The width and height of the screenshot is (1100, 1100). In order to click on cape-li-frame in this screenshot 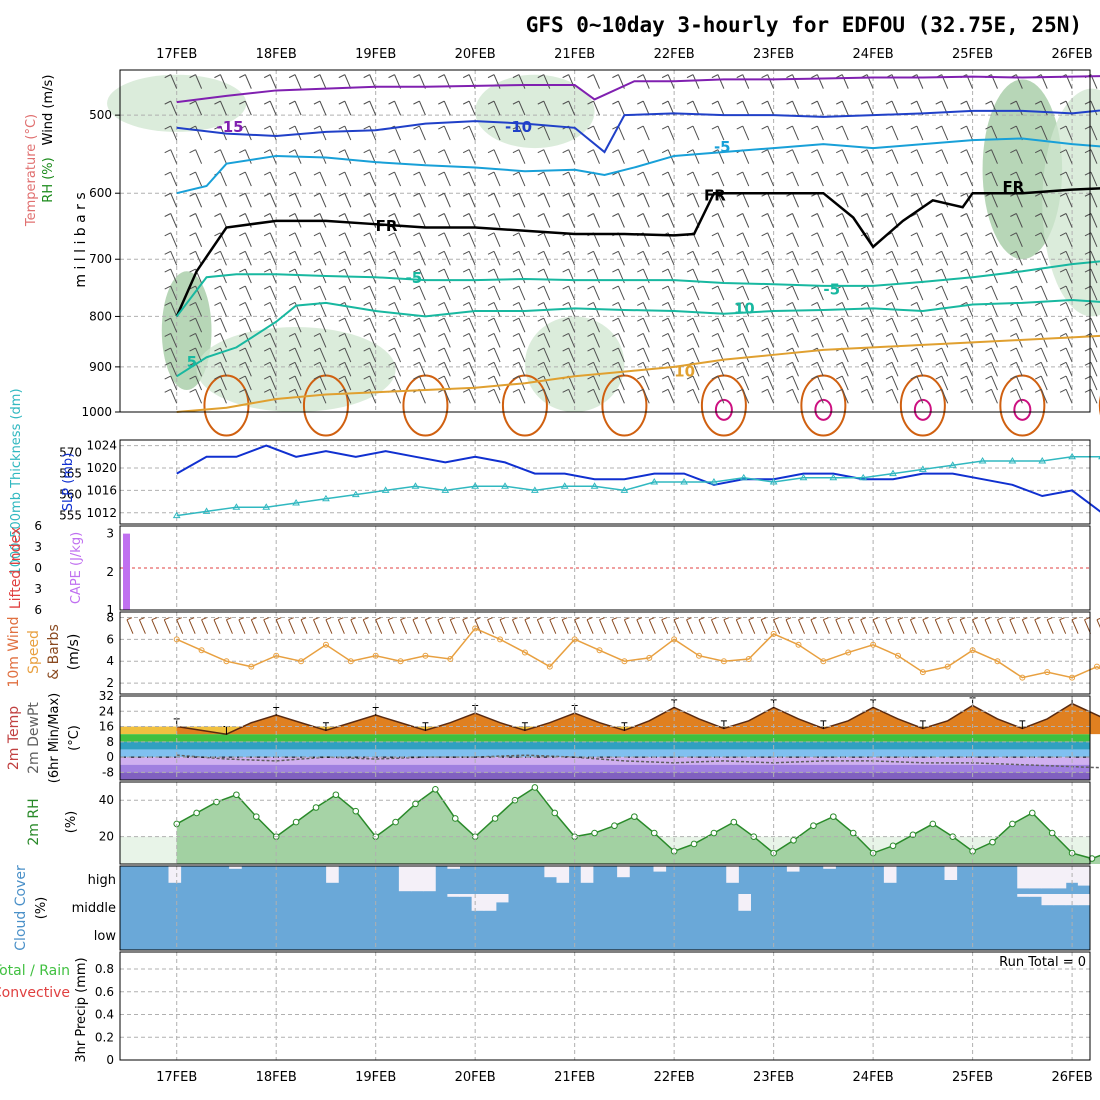, I will do `click(605, 568)`.